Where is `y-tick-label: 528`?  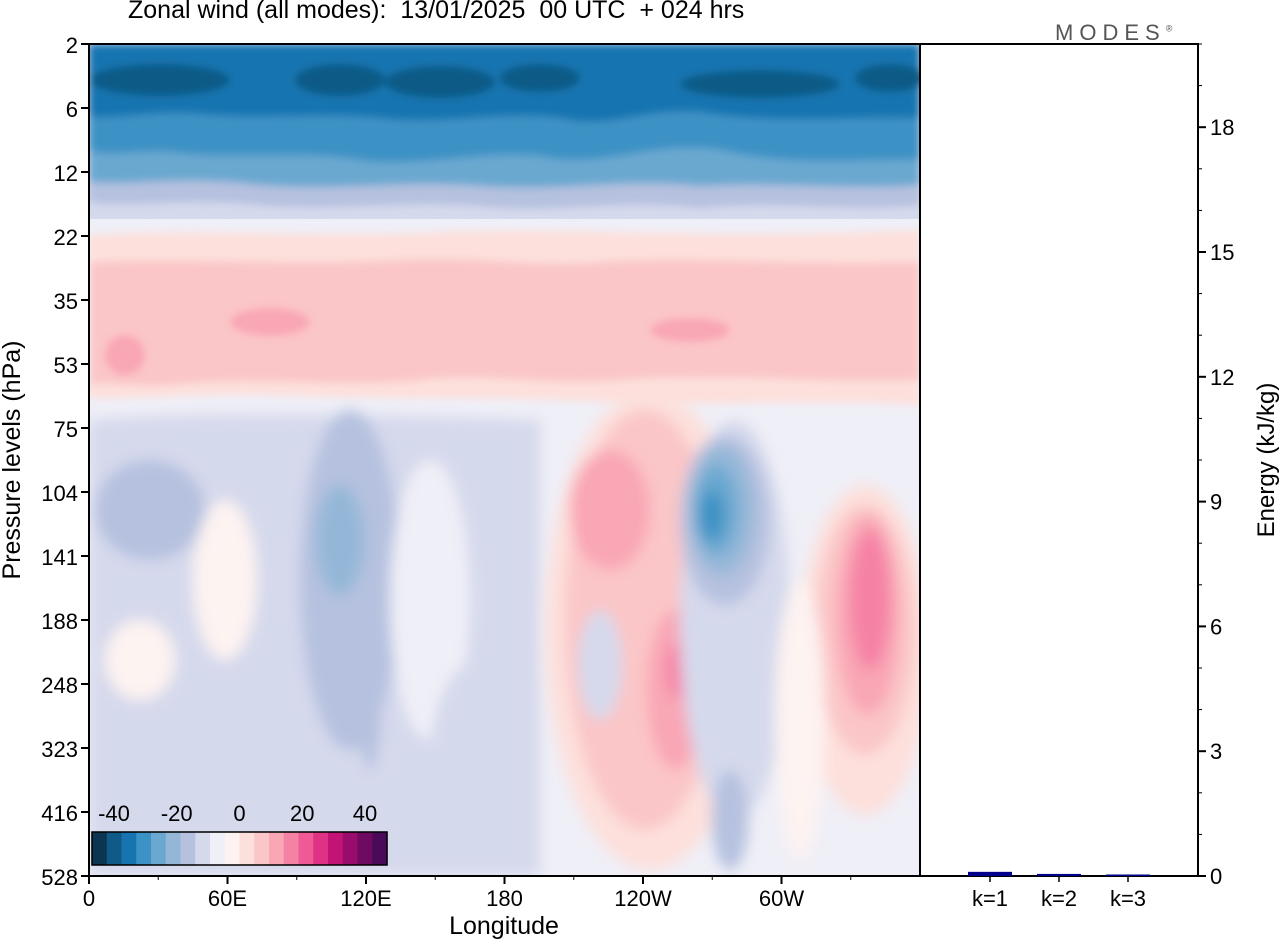
y-tick-label: 528 is located at coordinates (59, 877).